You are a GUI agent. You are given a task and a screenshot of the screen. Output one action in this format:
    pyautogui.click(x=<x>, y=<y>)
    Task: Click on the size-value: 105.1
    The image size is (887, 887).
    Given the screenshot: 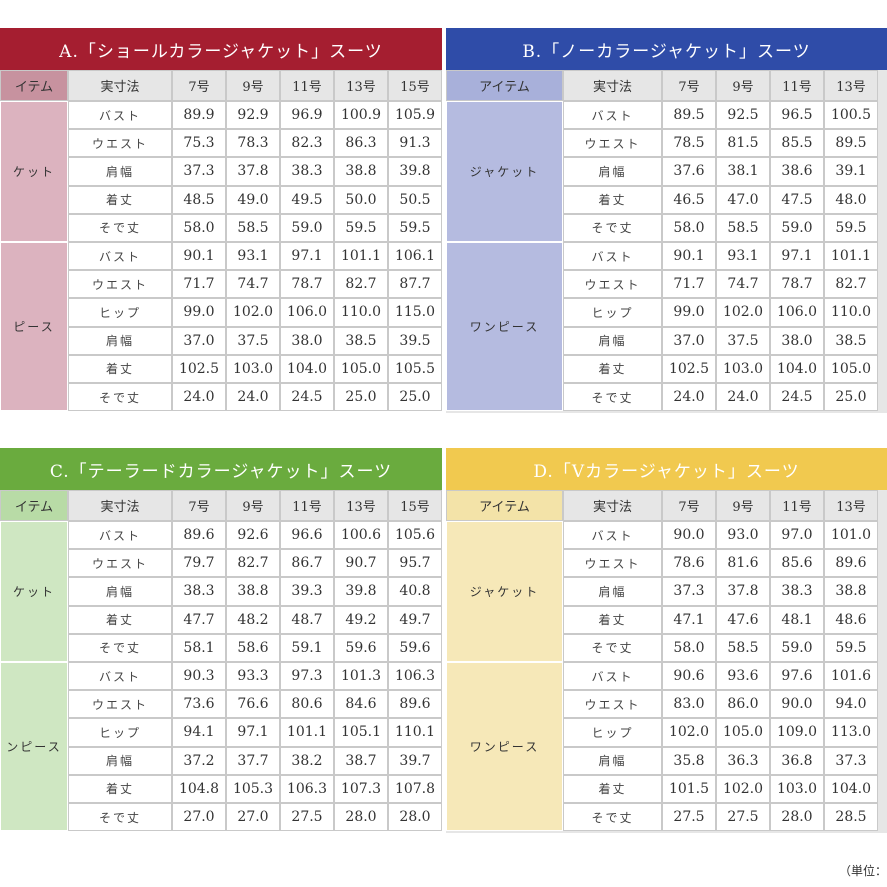 What is the action you would take?
    pyautogui.click(x=361, y=732)
    